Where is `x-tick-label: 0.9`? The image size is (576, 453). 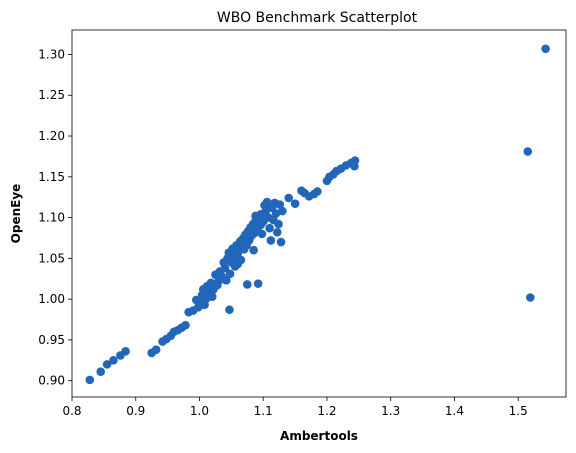 x-tick-label: 0.9 is located at coordinates (135, 411).